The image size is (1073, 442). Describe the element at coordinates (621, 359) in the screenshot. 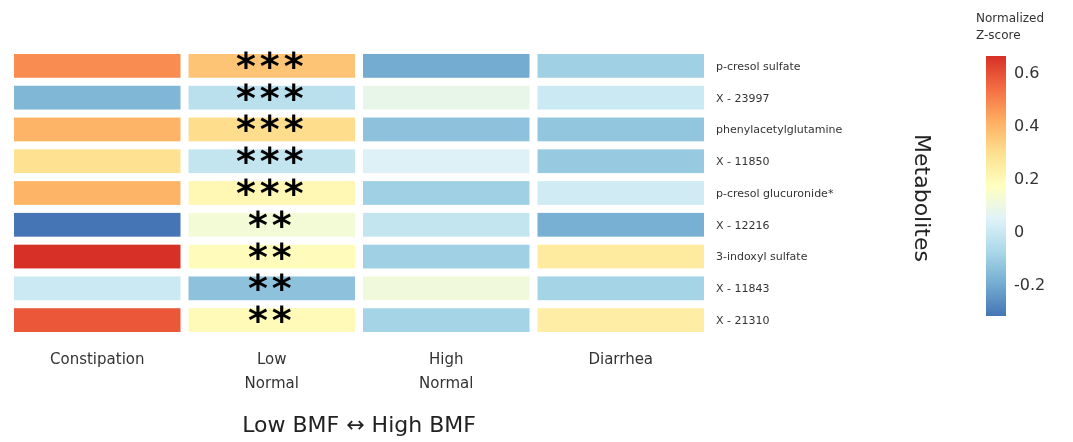

I see `x-tick-label: Diarrhea` at that location.